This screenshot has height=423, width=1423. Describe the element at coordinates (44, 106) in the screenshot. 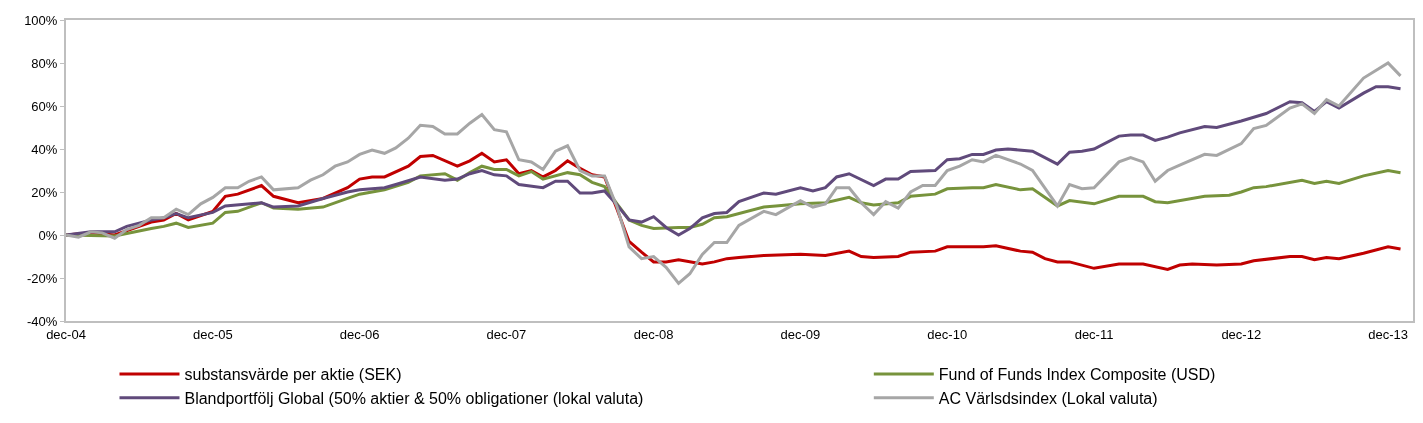

I see `y-tick-label: 60%` at that location.